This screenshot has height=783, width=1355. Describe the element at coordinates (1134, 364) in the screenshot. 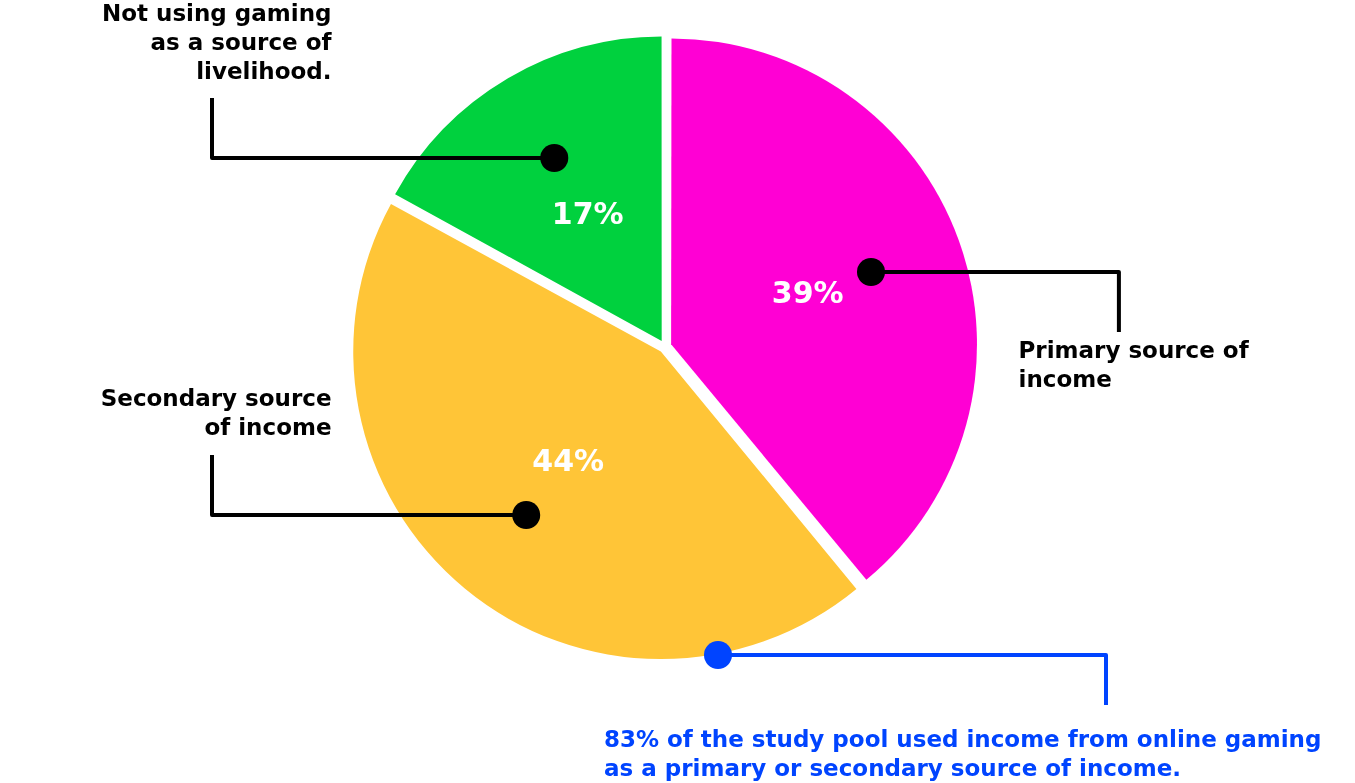

I see `slice-label: Primary source of income` at that location.